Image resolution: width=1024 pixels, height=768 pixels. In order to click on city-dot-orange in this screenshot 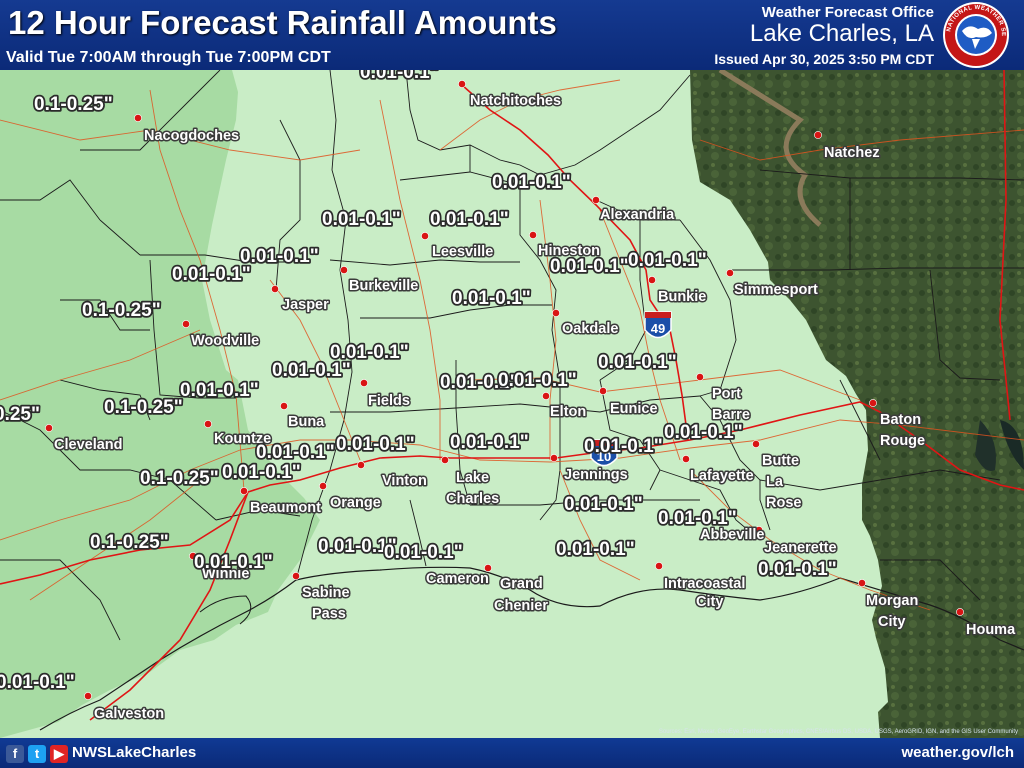, I will do `click(323, 486)`.